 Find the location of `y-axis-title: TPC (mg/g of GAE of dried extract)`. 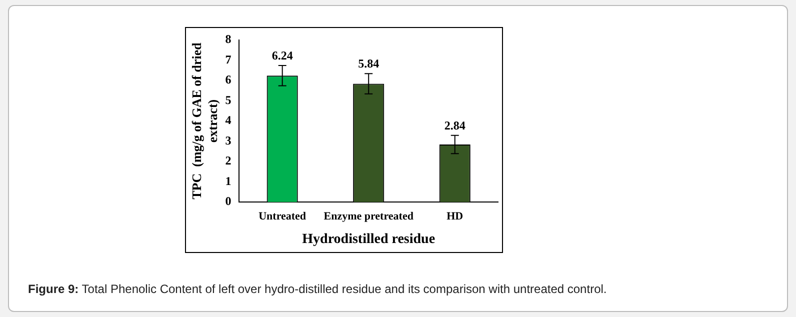

y-axis-title: TPC (mg/g of GAE of dried extract) is located at coordinates (204, 121).